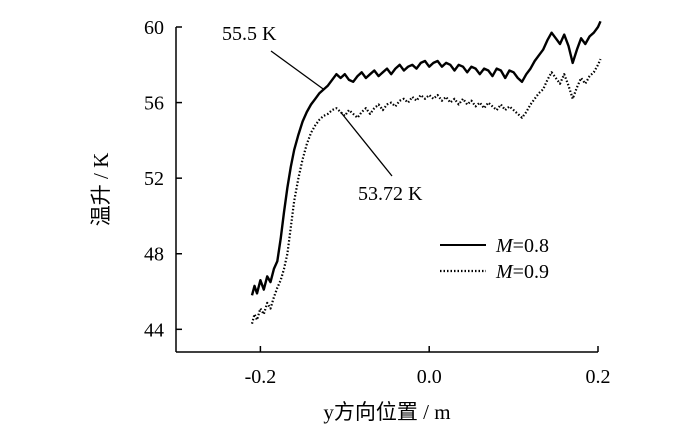 This screenshot has height=442, width=700. What do you see at coordinates (154, 28) in the screenshot?
I see `y-tick-label: 60` at bounding box center [154, 28].